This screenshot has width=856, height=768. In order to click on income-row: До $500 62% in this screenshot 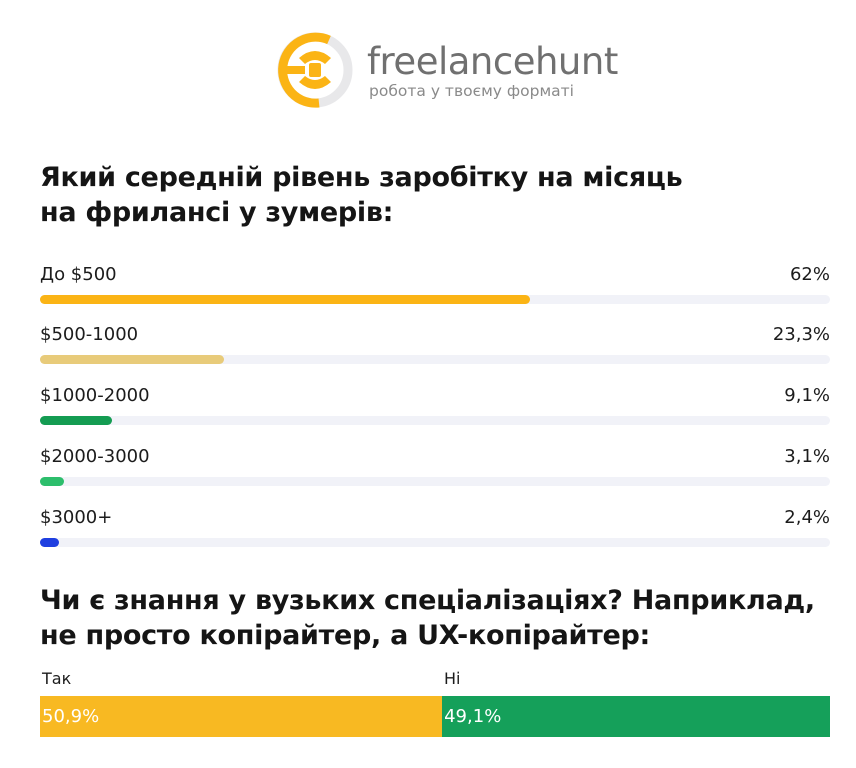, I will do `click(435, 288)`.